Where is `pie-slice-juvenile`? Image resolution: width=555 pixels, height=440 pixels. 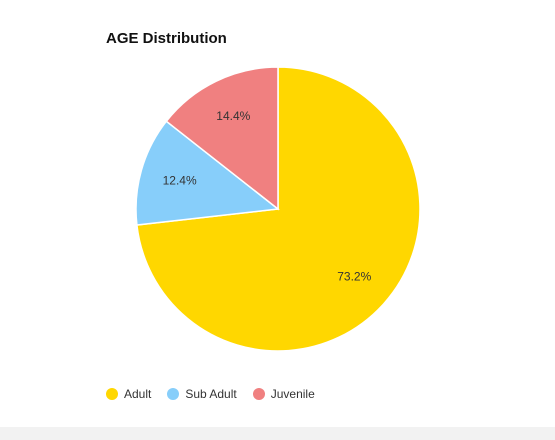 pie-slice-juvenile is located at coordinates (222, 138).